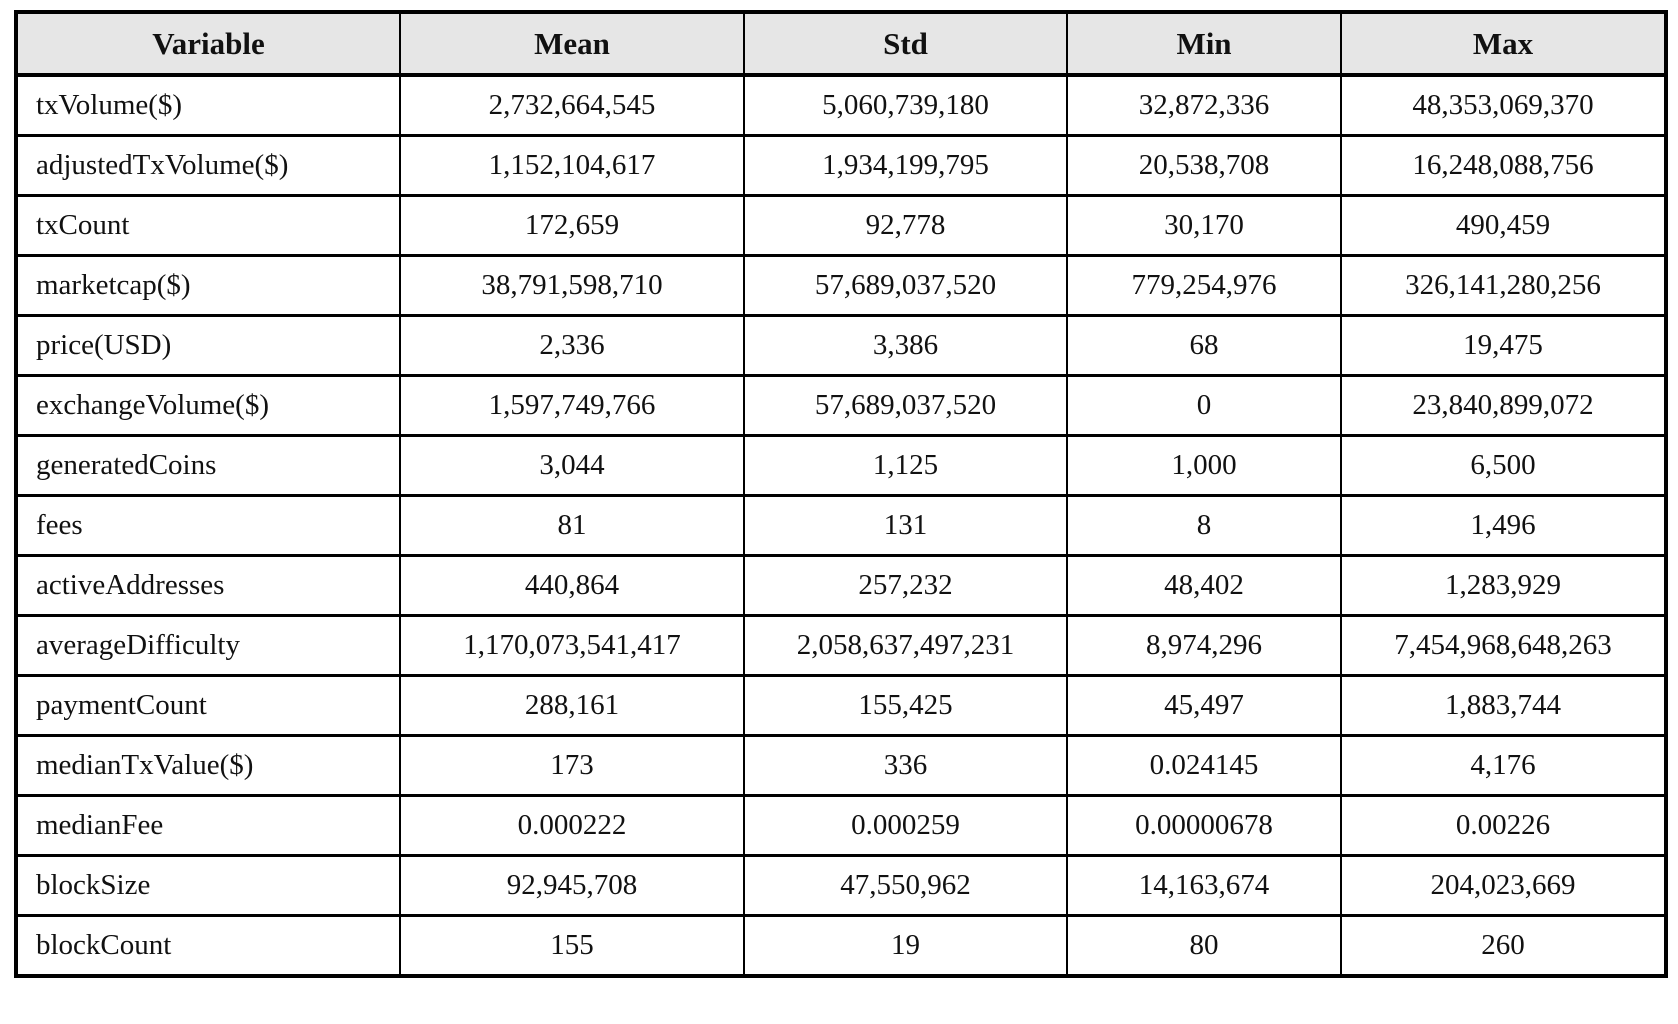  What do you see at coordinates (1204, 885) in the screenshot?
I see `value-cell: 14,163,674` at bounding box center [1204, 885].